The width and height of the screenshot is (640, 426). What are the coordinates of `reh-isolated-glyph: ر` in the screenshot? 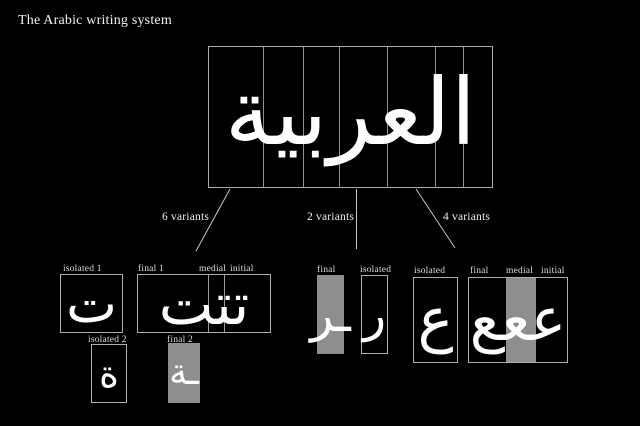 It's located at (374, 314).